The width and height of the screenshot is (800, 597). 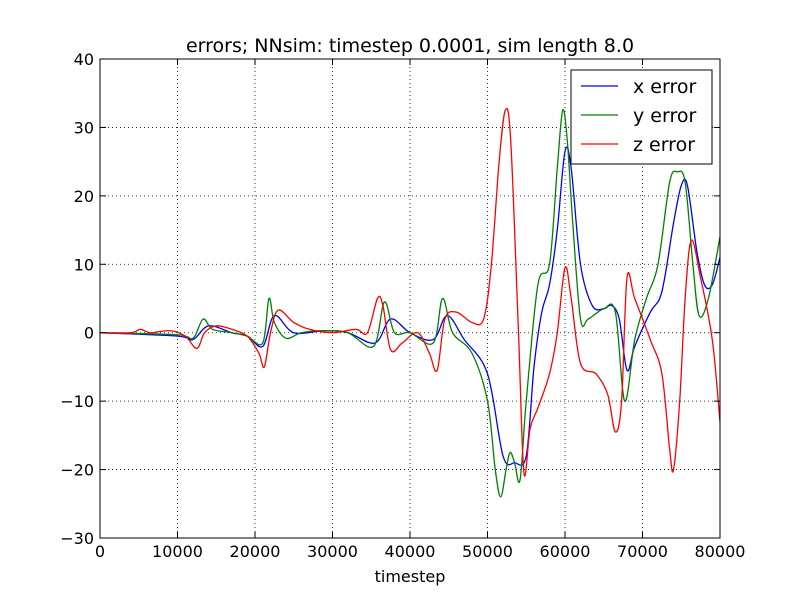 What do you see at coordinates (664, 116) in the screenshot?
I see `legend-label: y error` at bounding box center [664, 116].